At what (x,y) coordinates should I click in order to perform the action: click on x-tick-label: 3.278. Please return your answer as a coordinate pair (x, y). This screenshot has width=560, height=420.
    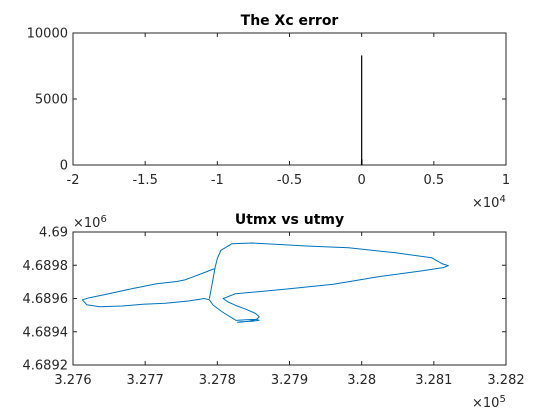
    Looking at the image, I should click on (217, 380).